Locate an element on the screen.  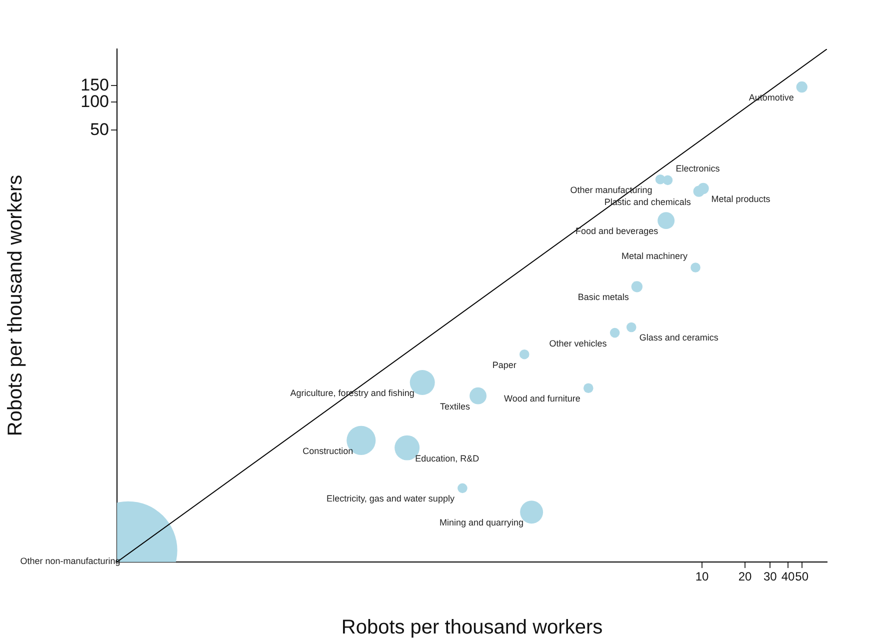
series-label: Other non-manufacturing is located at coordinates (70, 561).